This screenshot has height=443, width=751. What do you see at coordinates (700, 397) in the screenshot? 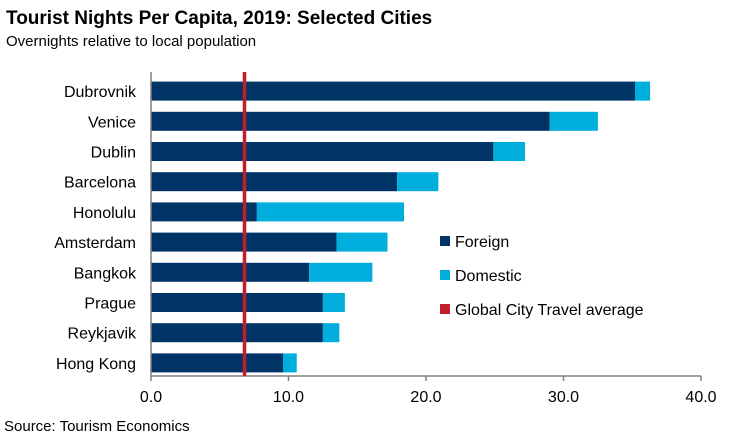
I see `x-tick-label: 40.0` at bounding box center [700, 397].